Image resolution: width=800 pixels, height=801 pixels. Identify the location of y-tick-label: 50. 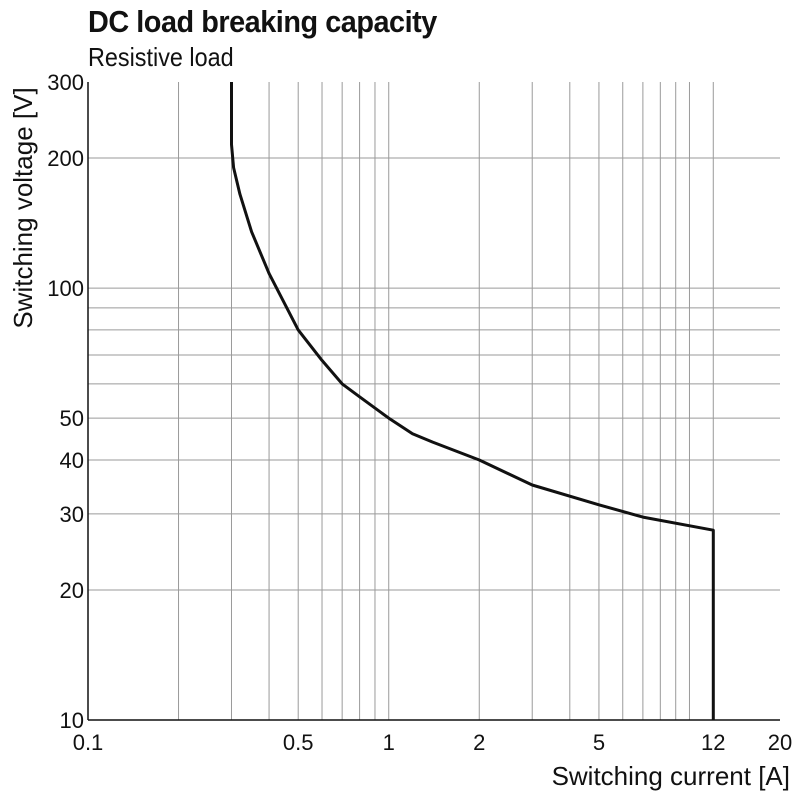
(72, 418).